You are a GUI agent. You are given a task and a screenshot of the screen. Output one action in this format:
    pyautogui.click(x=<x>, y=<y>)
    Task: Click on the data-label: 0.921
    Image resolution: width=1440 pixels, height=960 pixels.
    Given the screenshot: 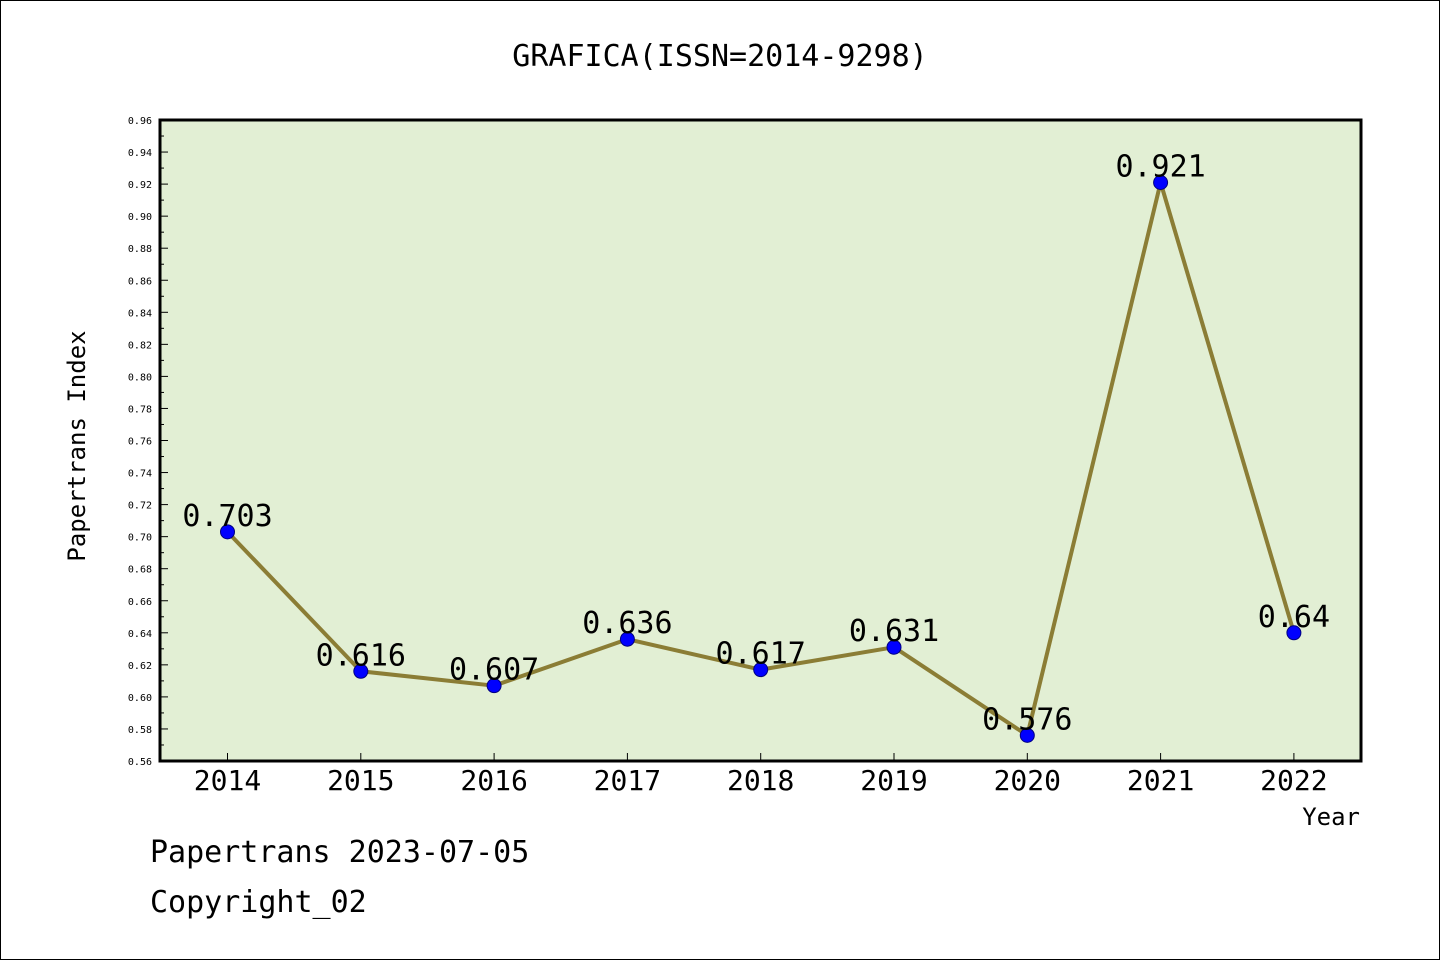 What is the action you would take?
    pyautogui.click(x=1160, y=166)
    